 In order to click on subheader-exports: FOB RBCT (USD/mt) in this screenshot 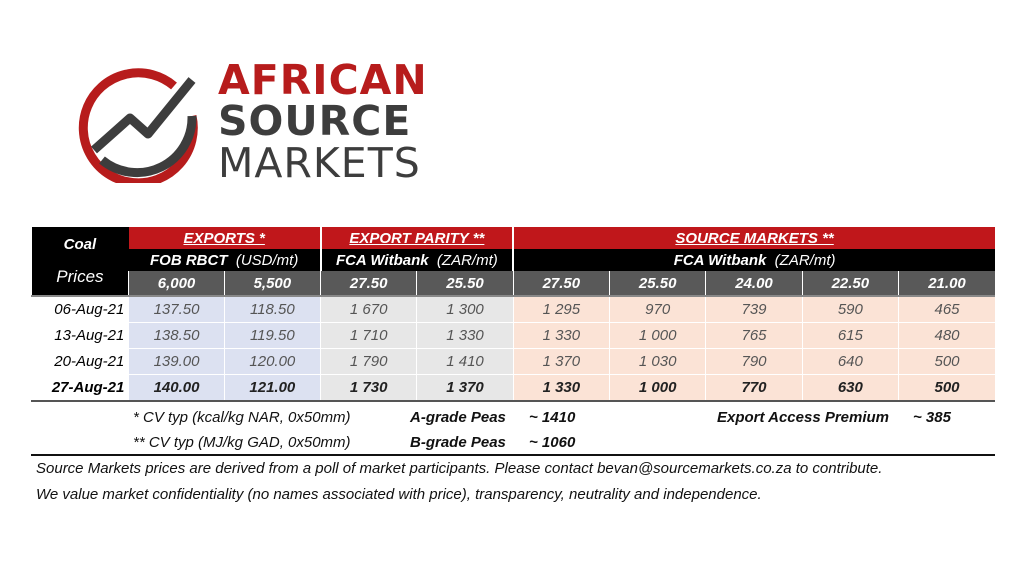, I will do `click(224, 260)`.